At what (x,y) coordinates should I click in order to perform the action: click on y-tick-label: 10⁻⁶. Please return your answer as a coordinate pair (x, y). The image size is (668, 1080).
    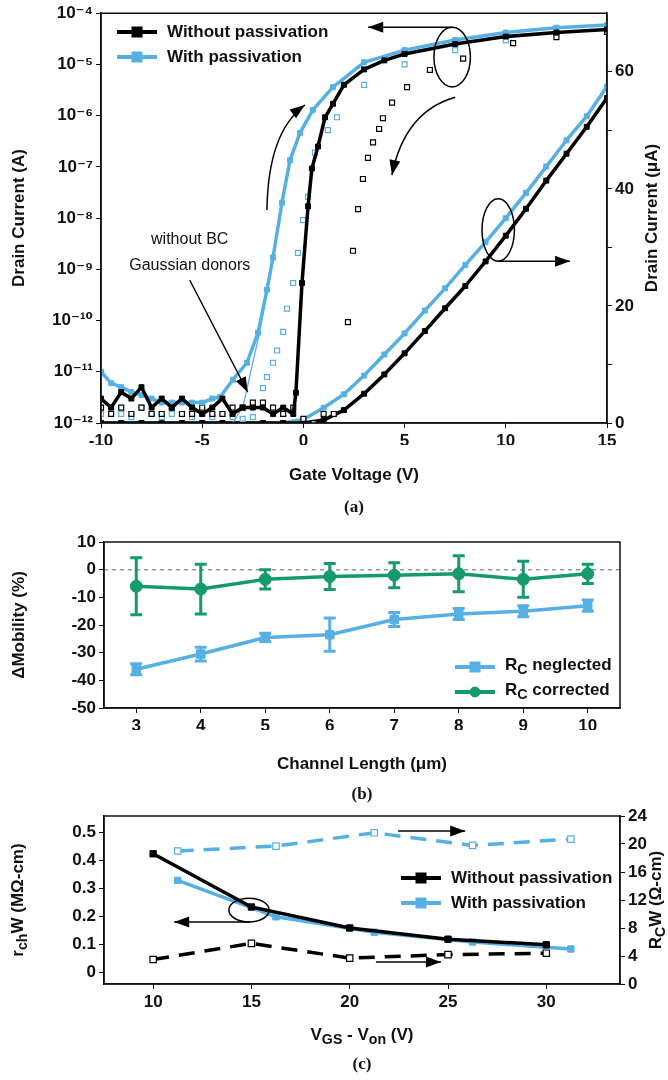
    Looking at the image, I should click on (75, 115).